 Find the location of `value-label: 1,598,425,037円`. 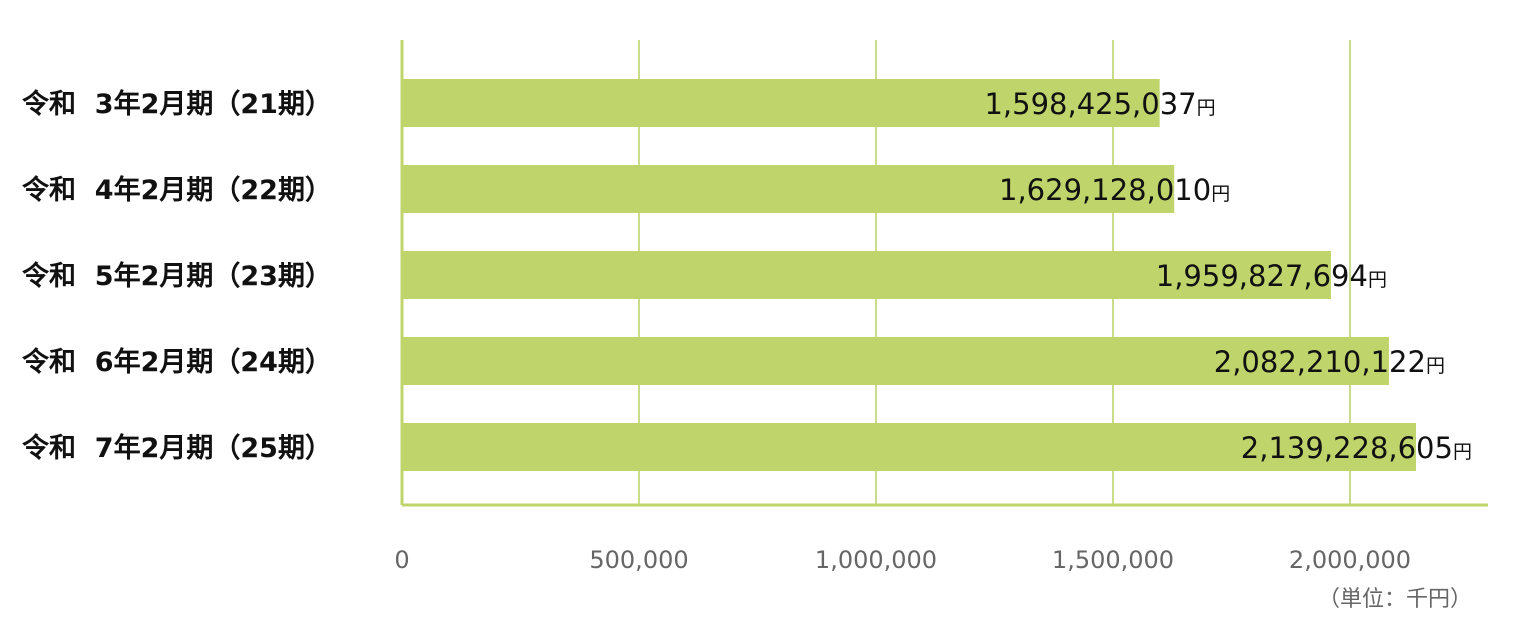

value-label: 1,598,425,037円 is located at coordinates (1099, 104).